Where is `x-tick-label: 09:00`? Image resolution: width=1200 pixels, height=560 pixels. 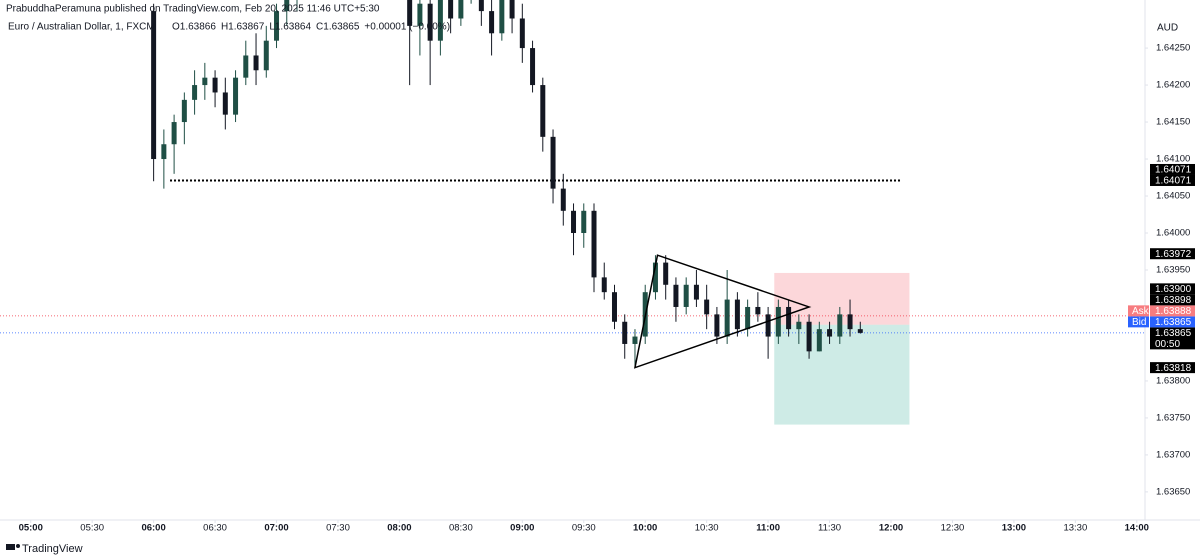 x-tick-label: 09:00 is located at coordinates (522, 528).